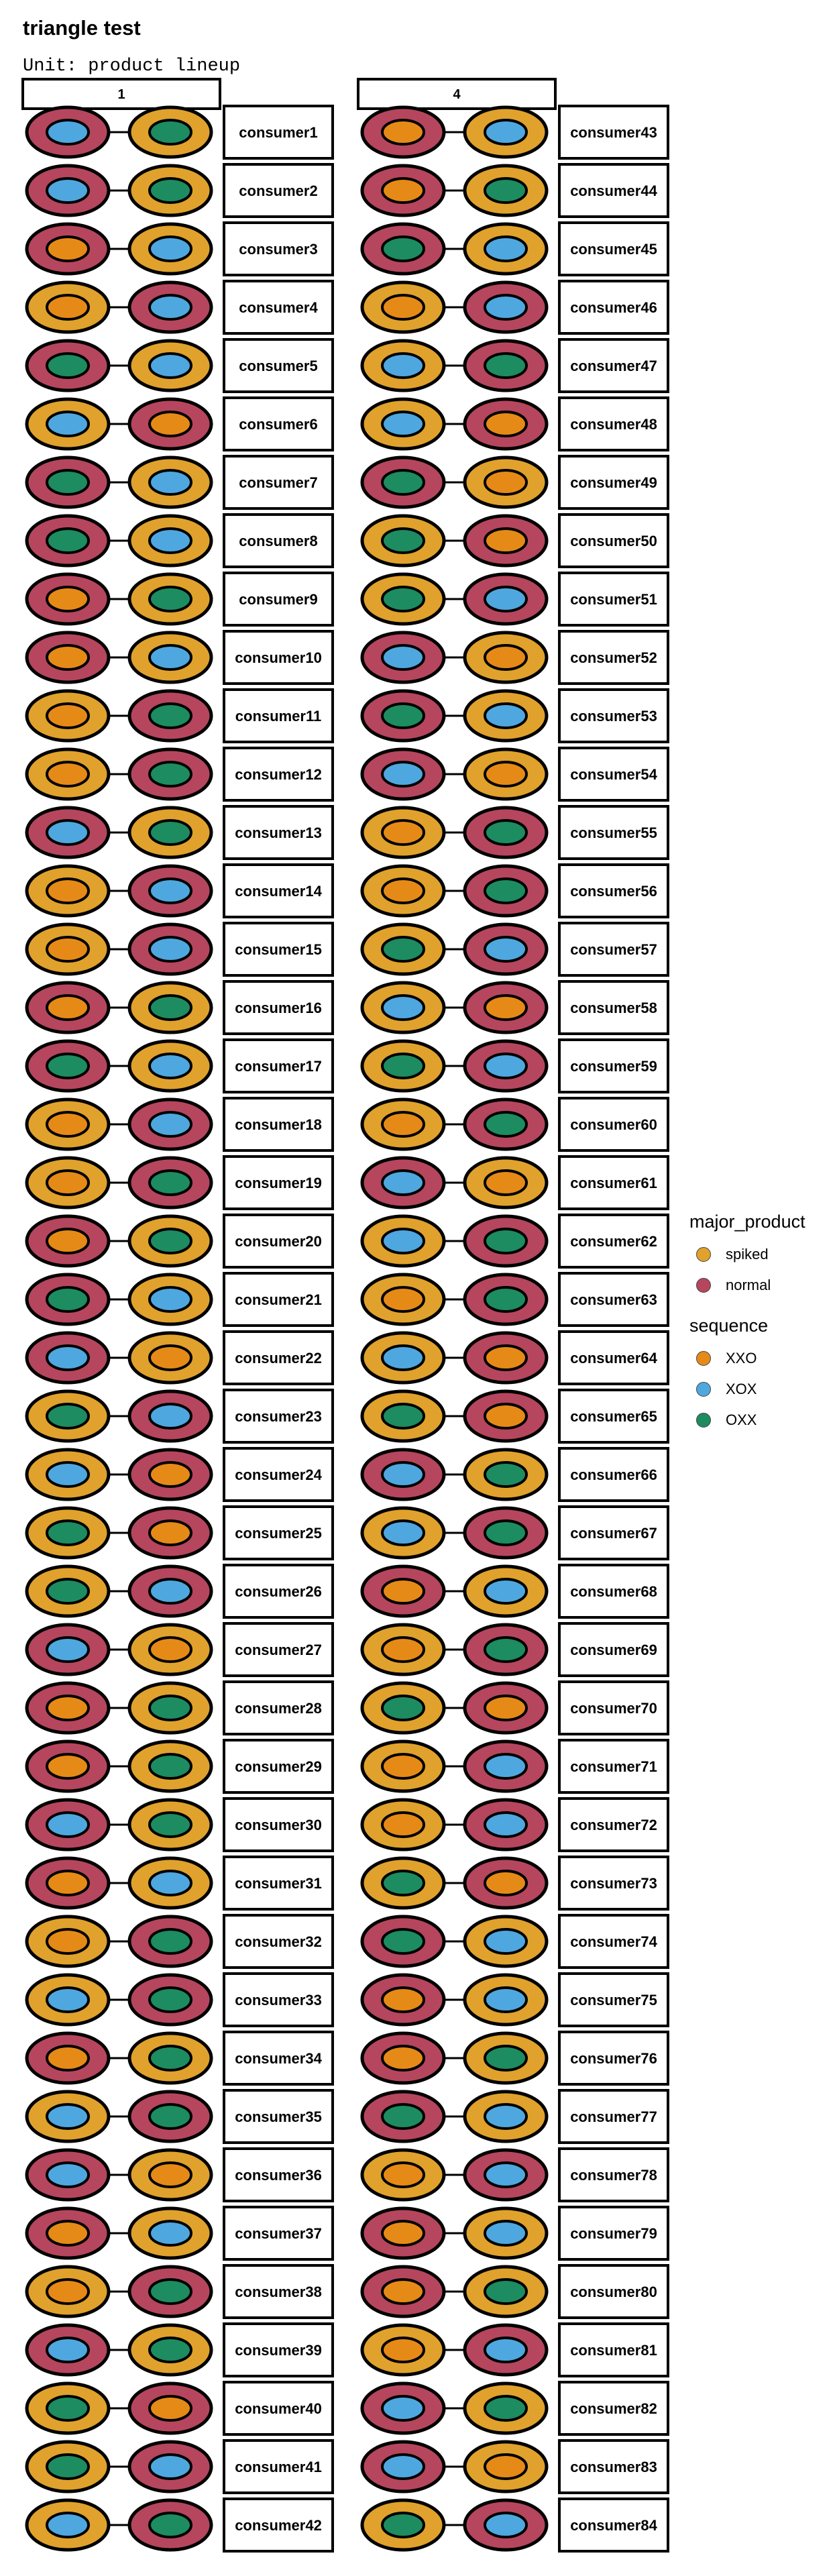 Image resolution: width=837 pixels, height=2576 pixels. Describe the element at coordinates (278, 1883) in the screenshot. I see `consumer-label: consumer31` at that location.